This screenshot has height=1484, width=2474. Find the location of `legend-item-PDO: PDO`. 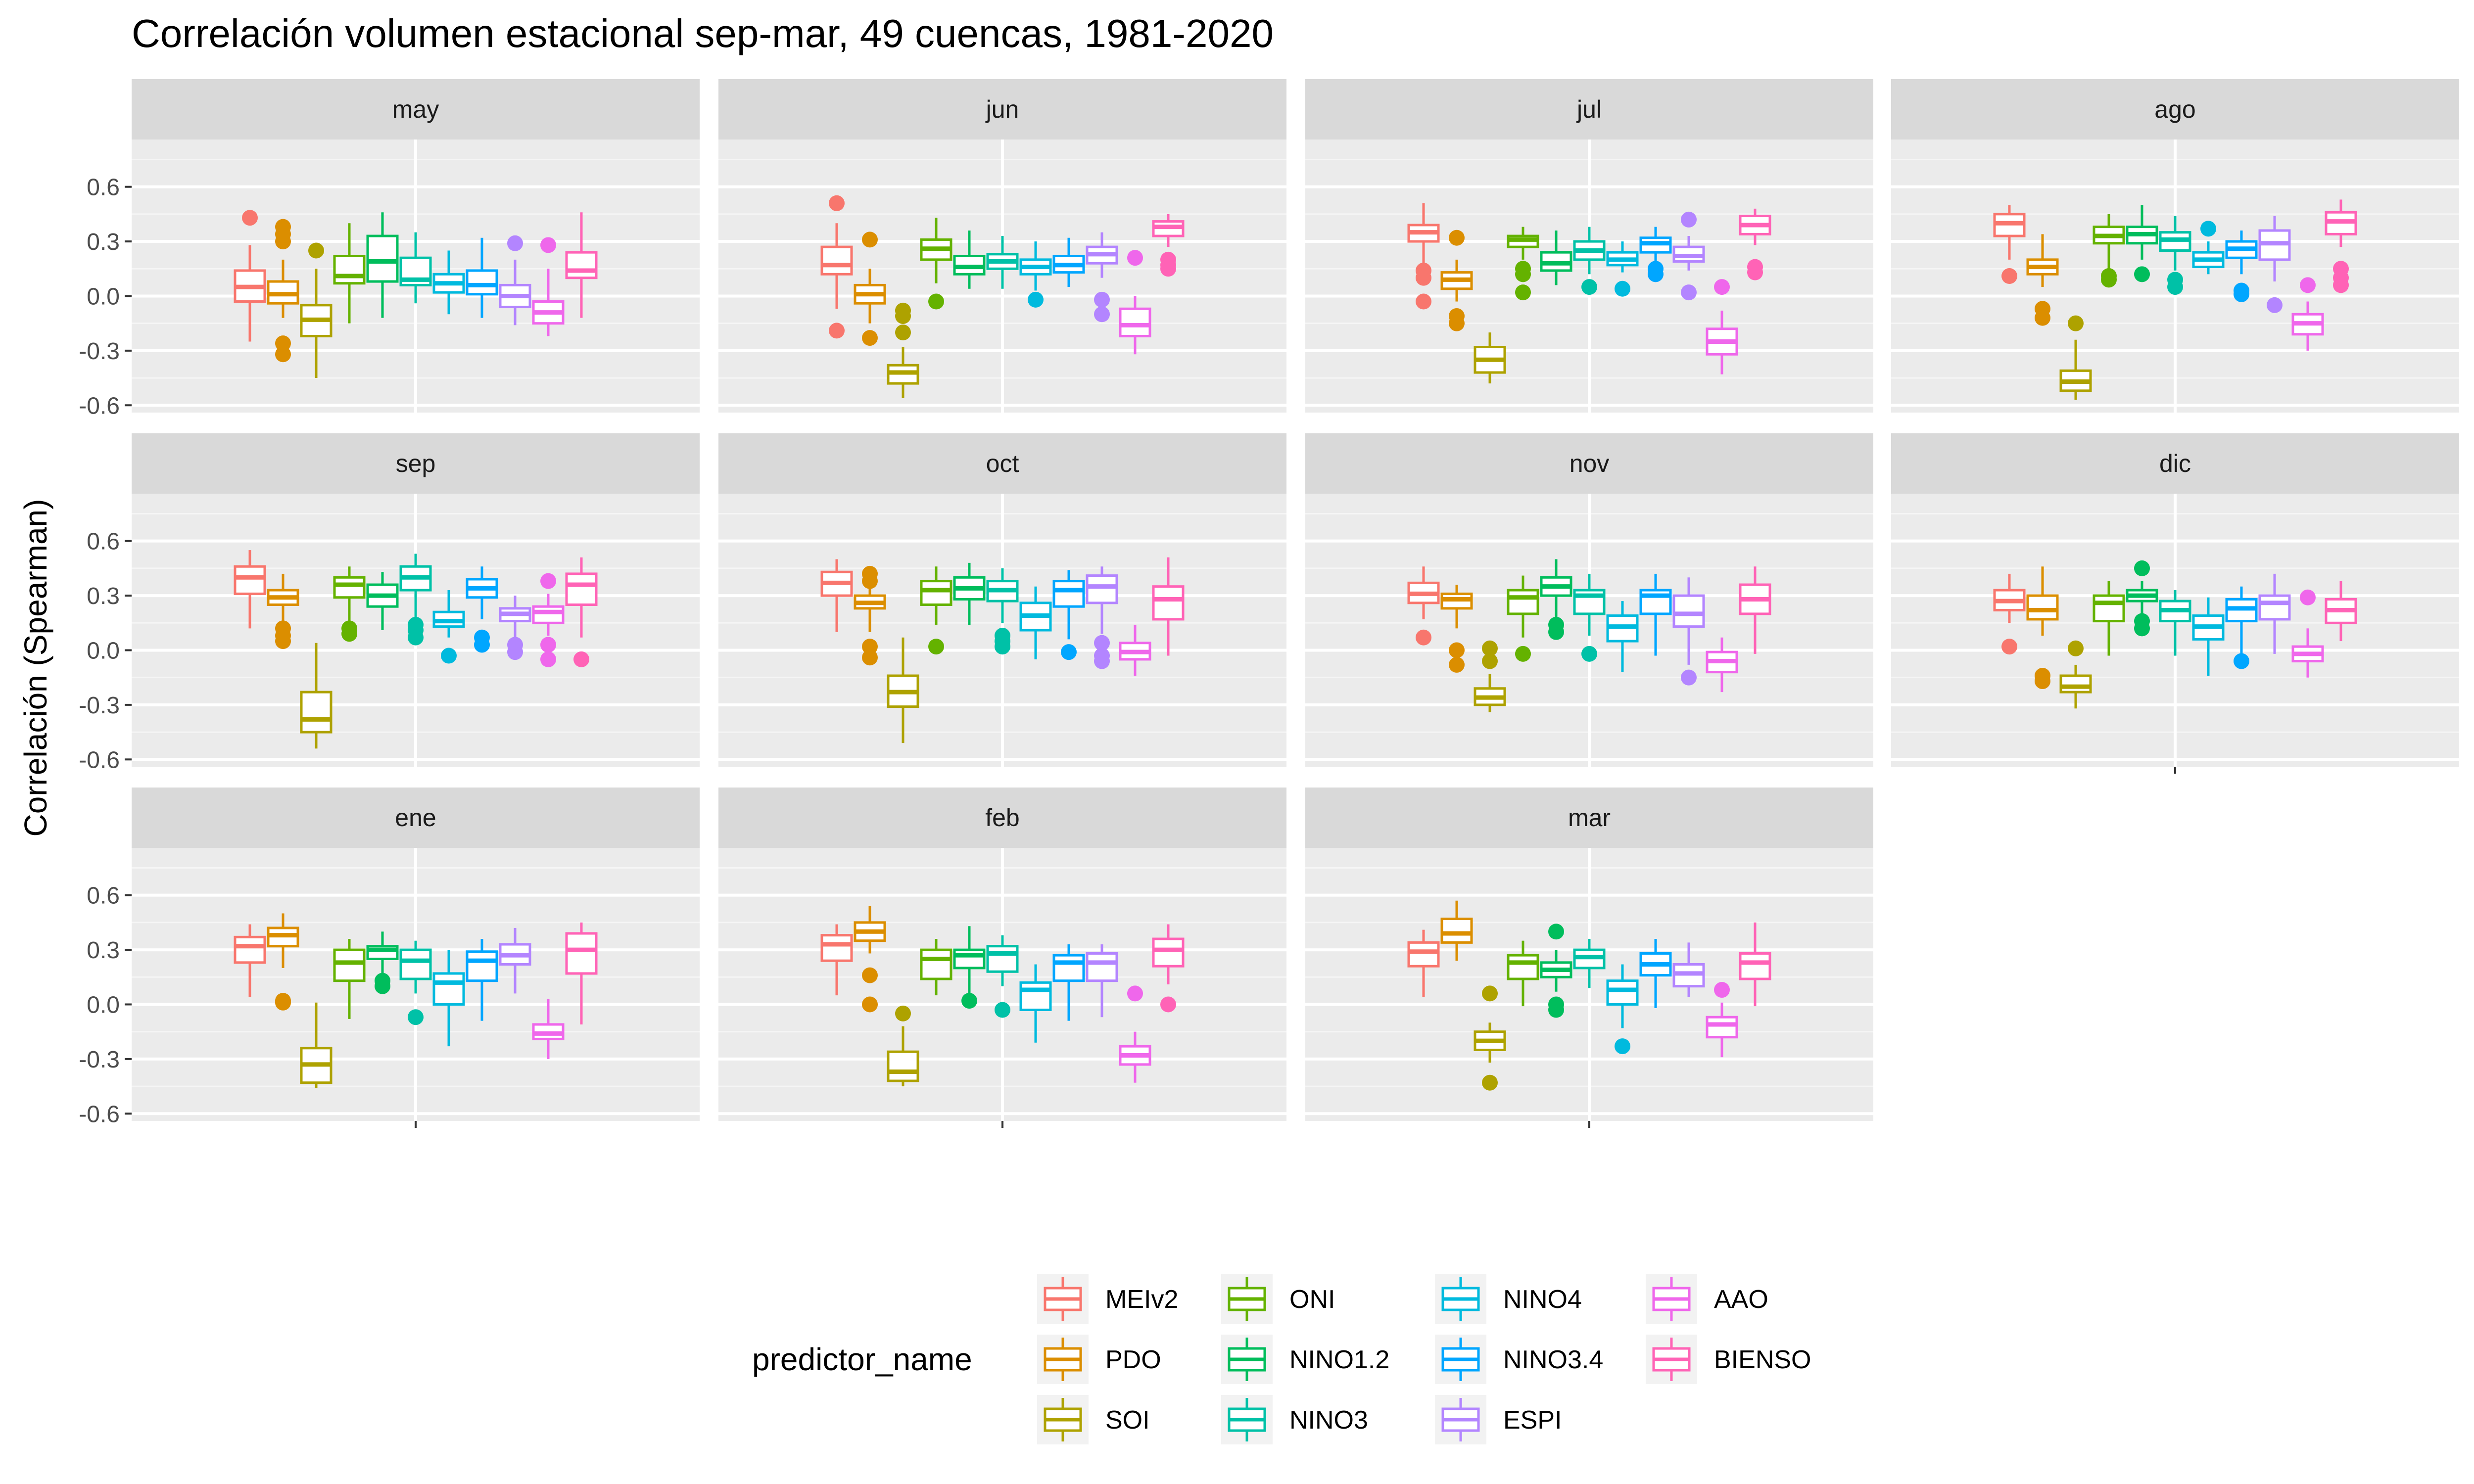

legend-item-PDO: PDO is located at coordinates (1099, 1359).